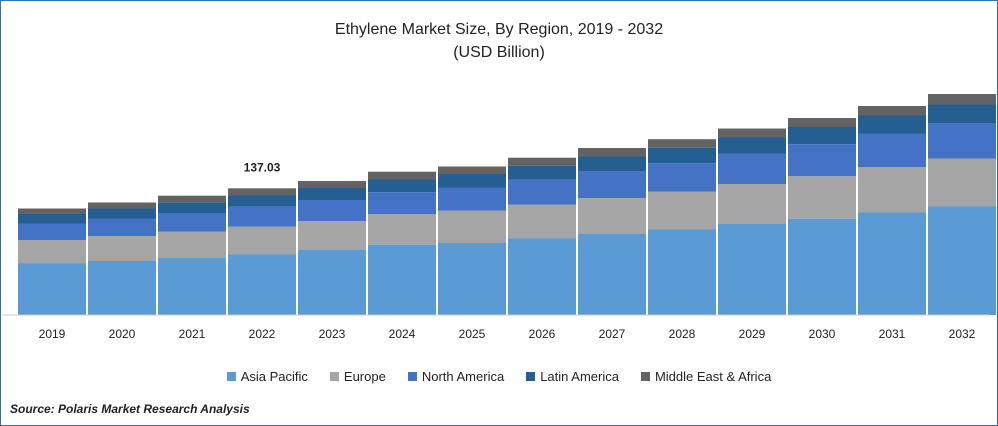 This screenshot has width=998, height=426. What do you see at coordinates (713, 376) in the screenshot?
I see `legend-label: Middle East & Africa` at bounding box center [713, 376].